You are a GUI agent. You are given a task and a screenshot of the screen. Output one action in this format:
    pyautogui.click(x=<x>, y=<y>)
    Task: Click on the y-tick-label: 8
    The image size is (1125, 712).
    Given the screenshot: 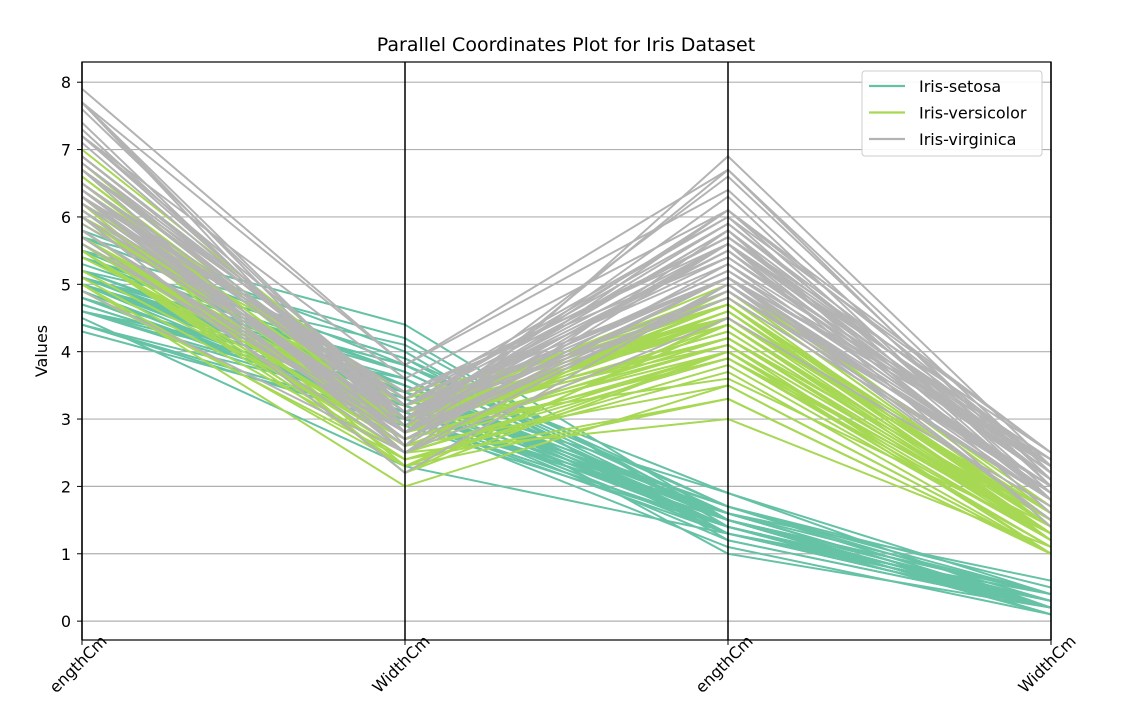 What is the action you would take?
    pyautogui.click(x=66, y=82)
    